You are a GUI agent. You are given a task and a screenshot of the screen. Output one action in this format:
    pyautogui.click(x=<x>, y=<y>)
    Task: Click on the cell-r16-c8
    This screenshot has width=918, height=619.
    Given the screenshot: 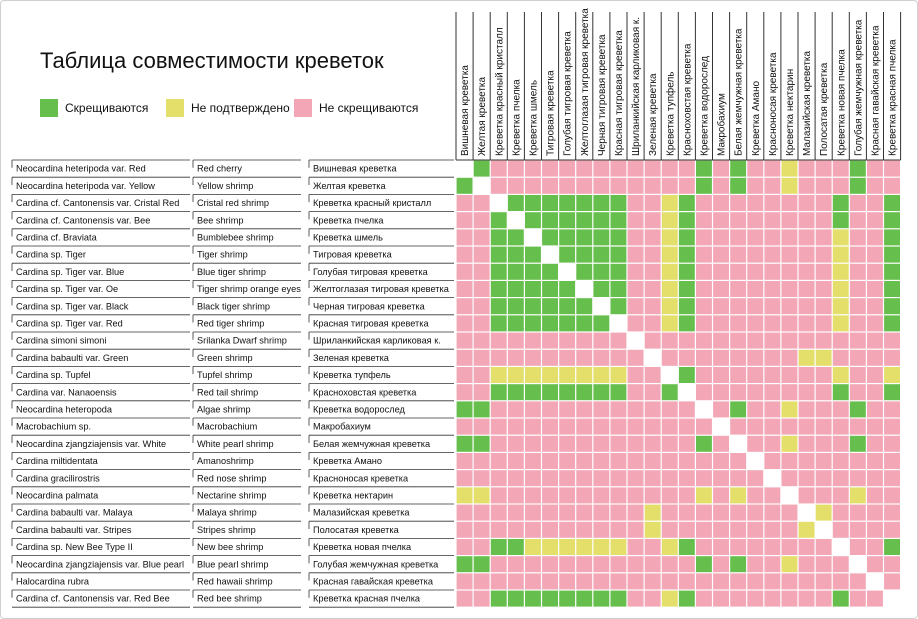 What is the action you would take?
    pyautogui.click(x=601, y=443)
    